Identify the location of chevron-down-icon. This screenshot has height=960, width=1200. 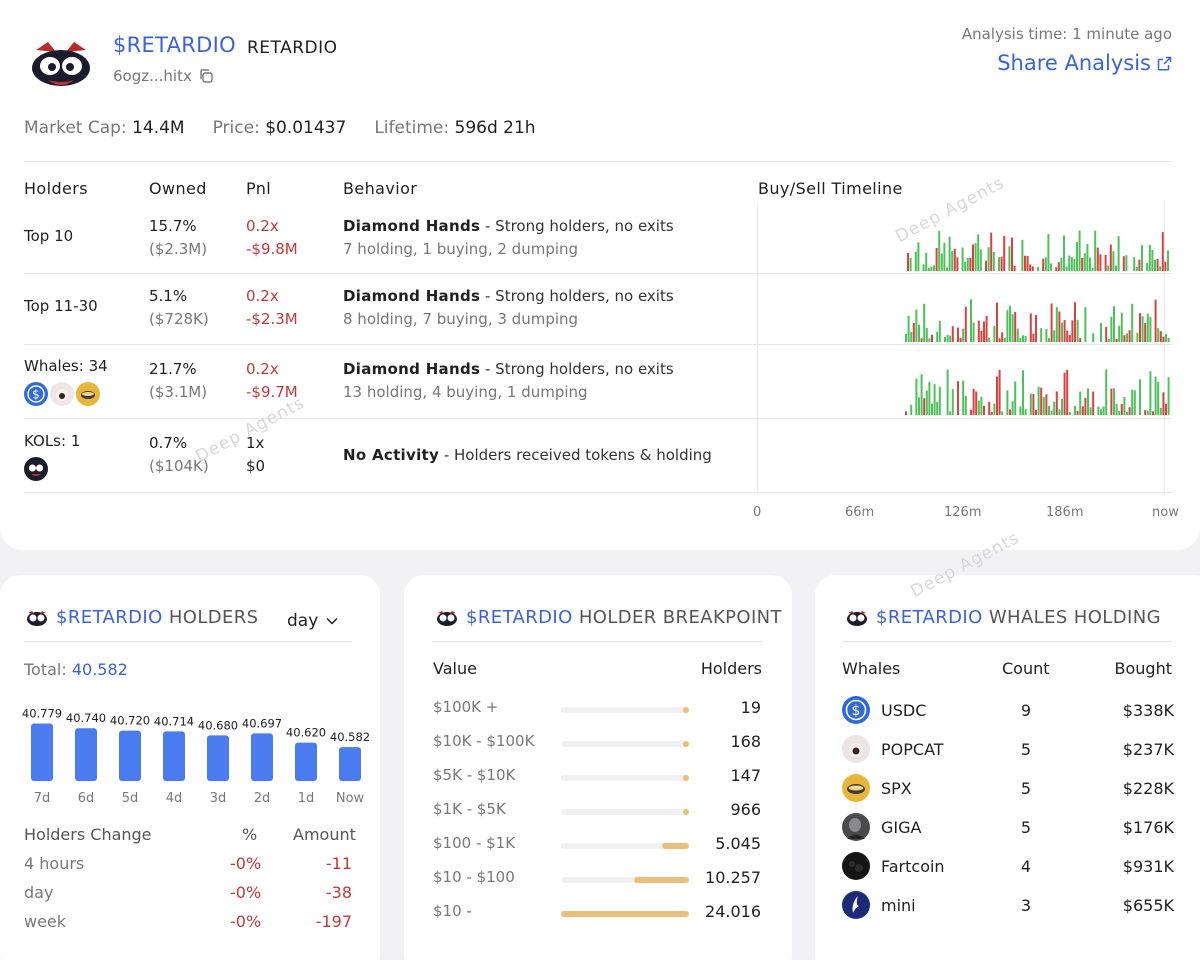
(332, 621).